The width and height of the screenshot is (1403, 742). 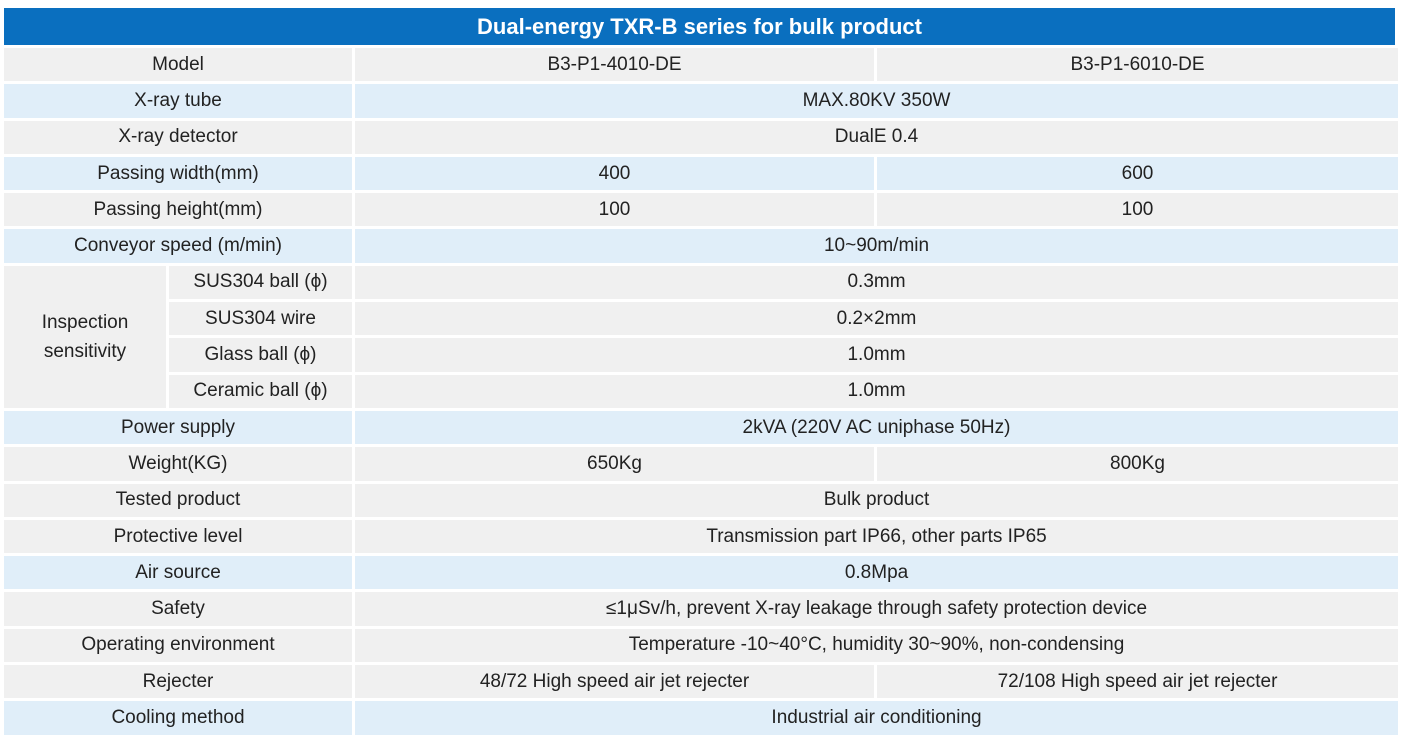 What do you see at coordinates (877, 538) in the screenshot?
I see `cell-value: Transmission part IP66, other parts IP65` at bounding box center [877, 538].